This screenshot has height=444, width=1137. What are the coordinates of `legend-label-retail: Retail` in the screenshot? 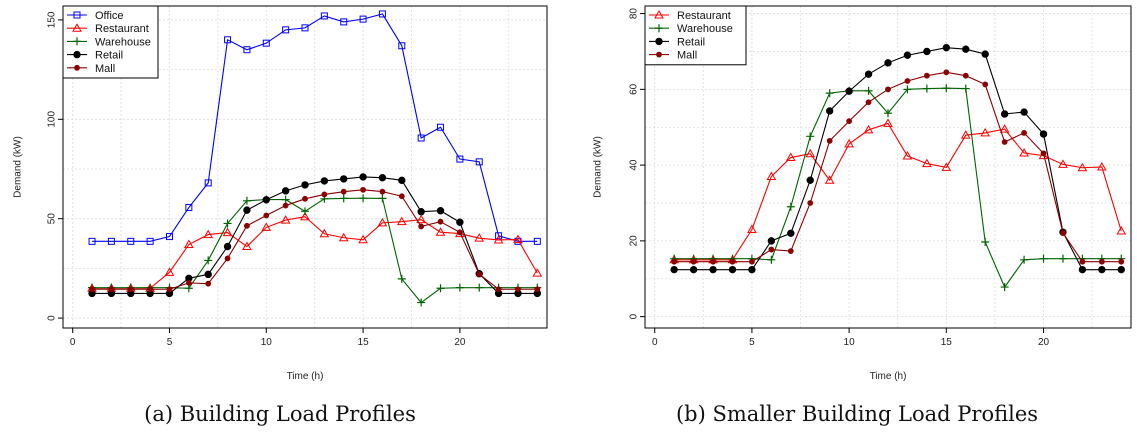 It's located at (109, 56).